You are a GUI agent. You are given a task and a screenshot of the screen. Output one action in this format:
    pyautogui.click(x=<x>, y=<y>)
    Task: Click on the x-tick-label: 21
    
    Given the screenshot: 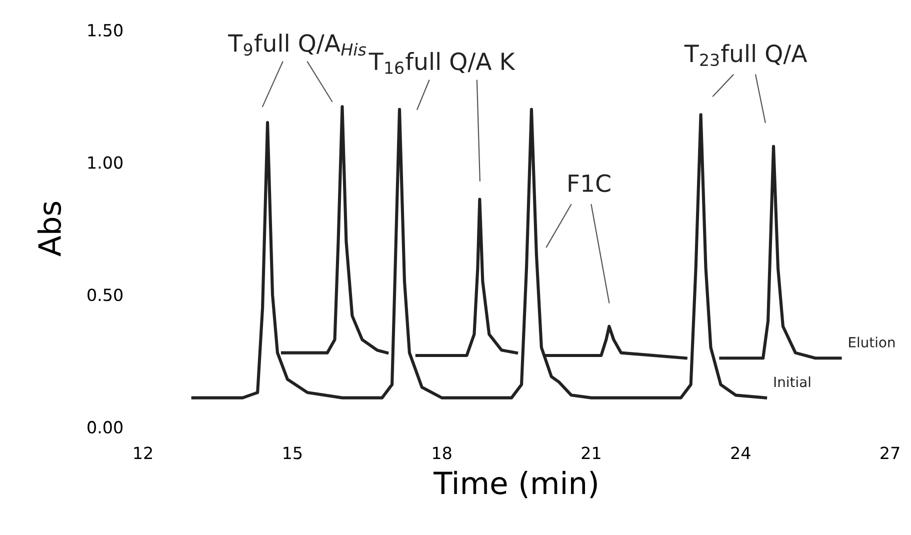 What is the action you would take?
    pyautogui.click(x=591, y=453)
    